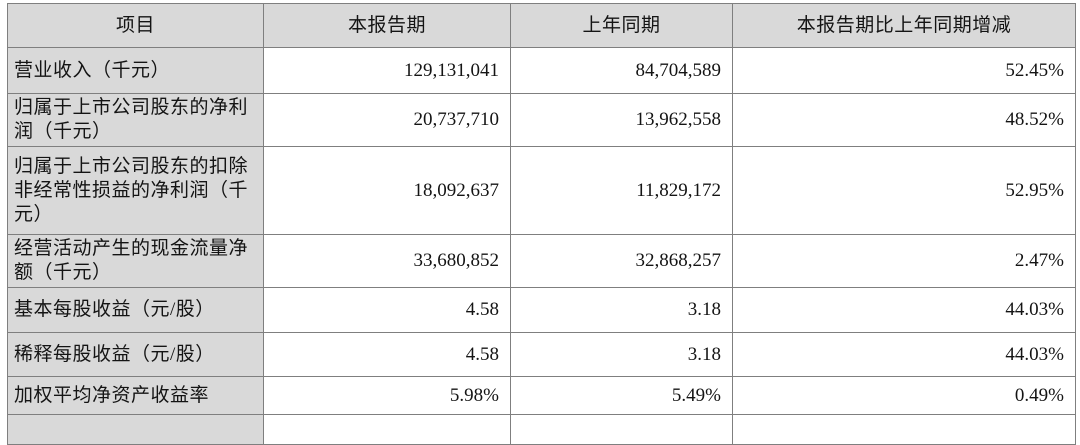 The width and height of the screenshot is (1080, 445). I want to click on cell-change-value: 52.95%, so click(904, 190).